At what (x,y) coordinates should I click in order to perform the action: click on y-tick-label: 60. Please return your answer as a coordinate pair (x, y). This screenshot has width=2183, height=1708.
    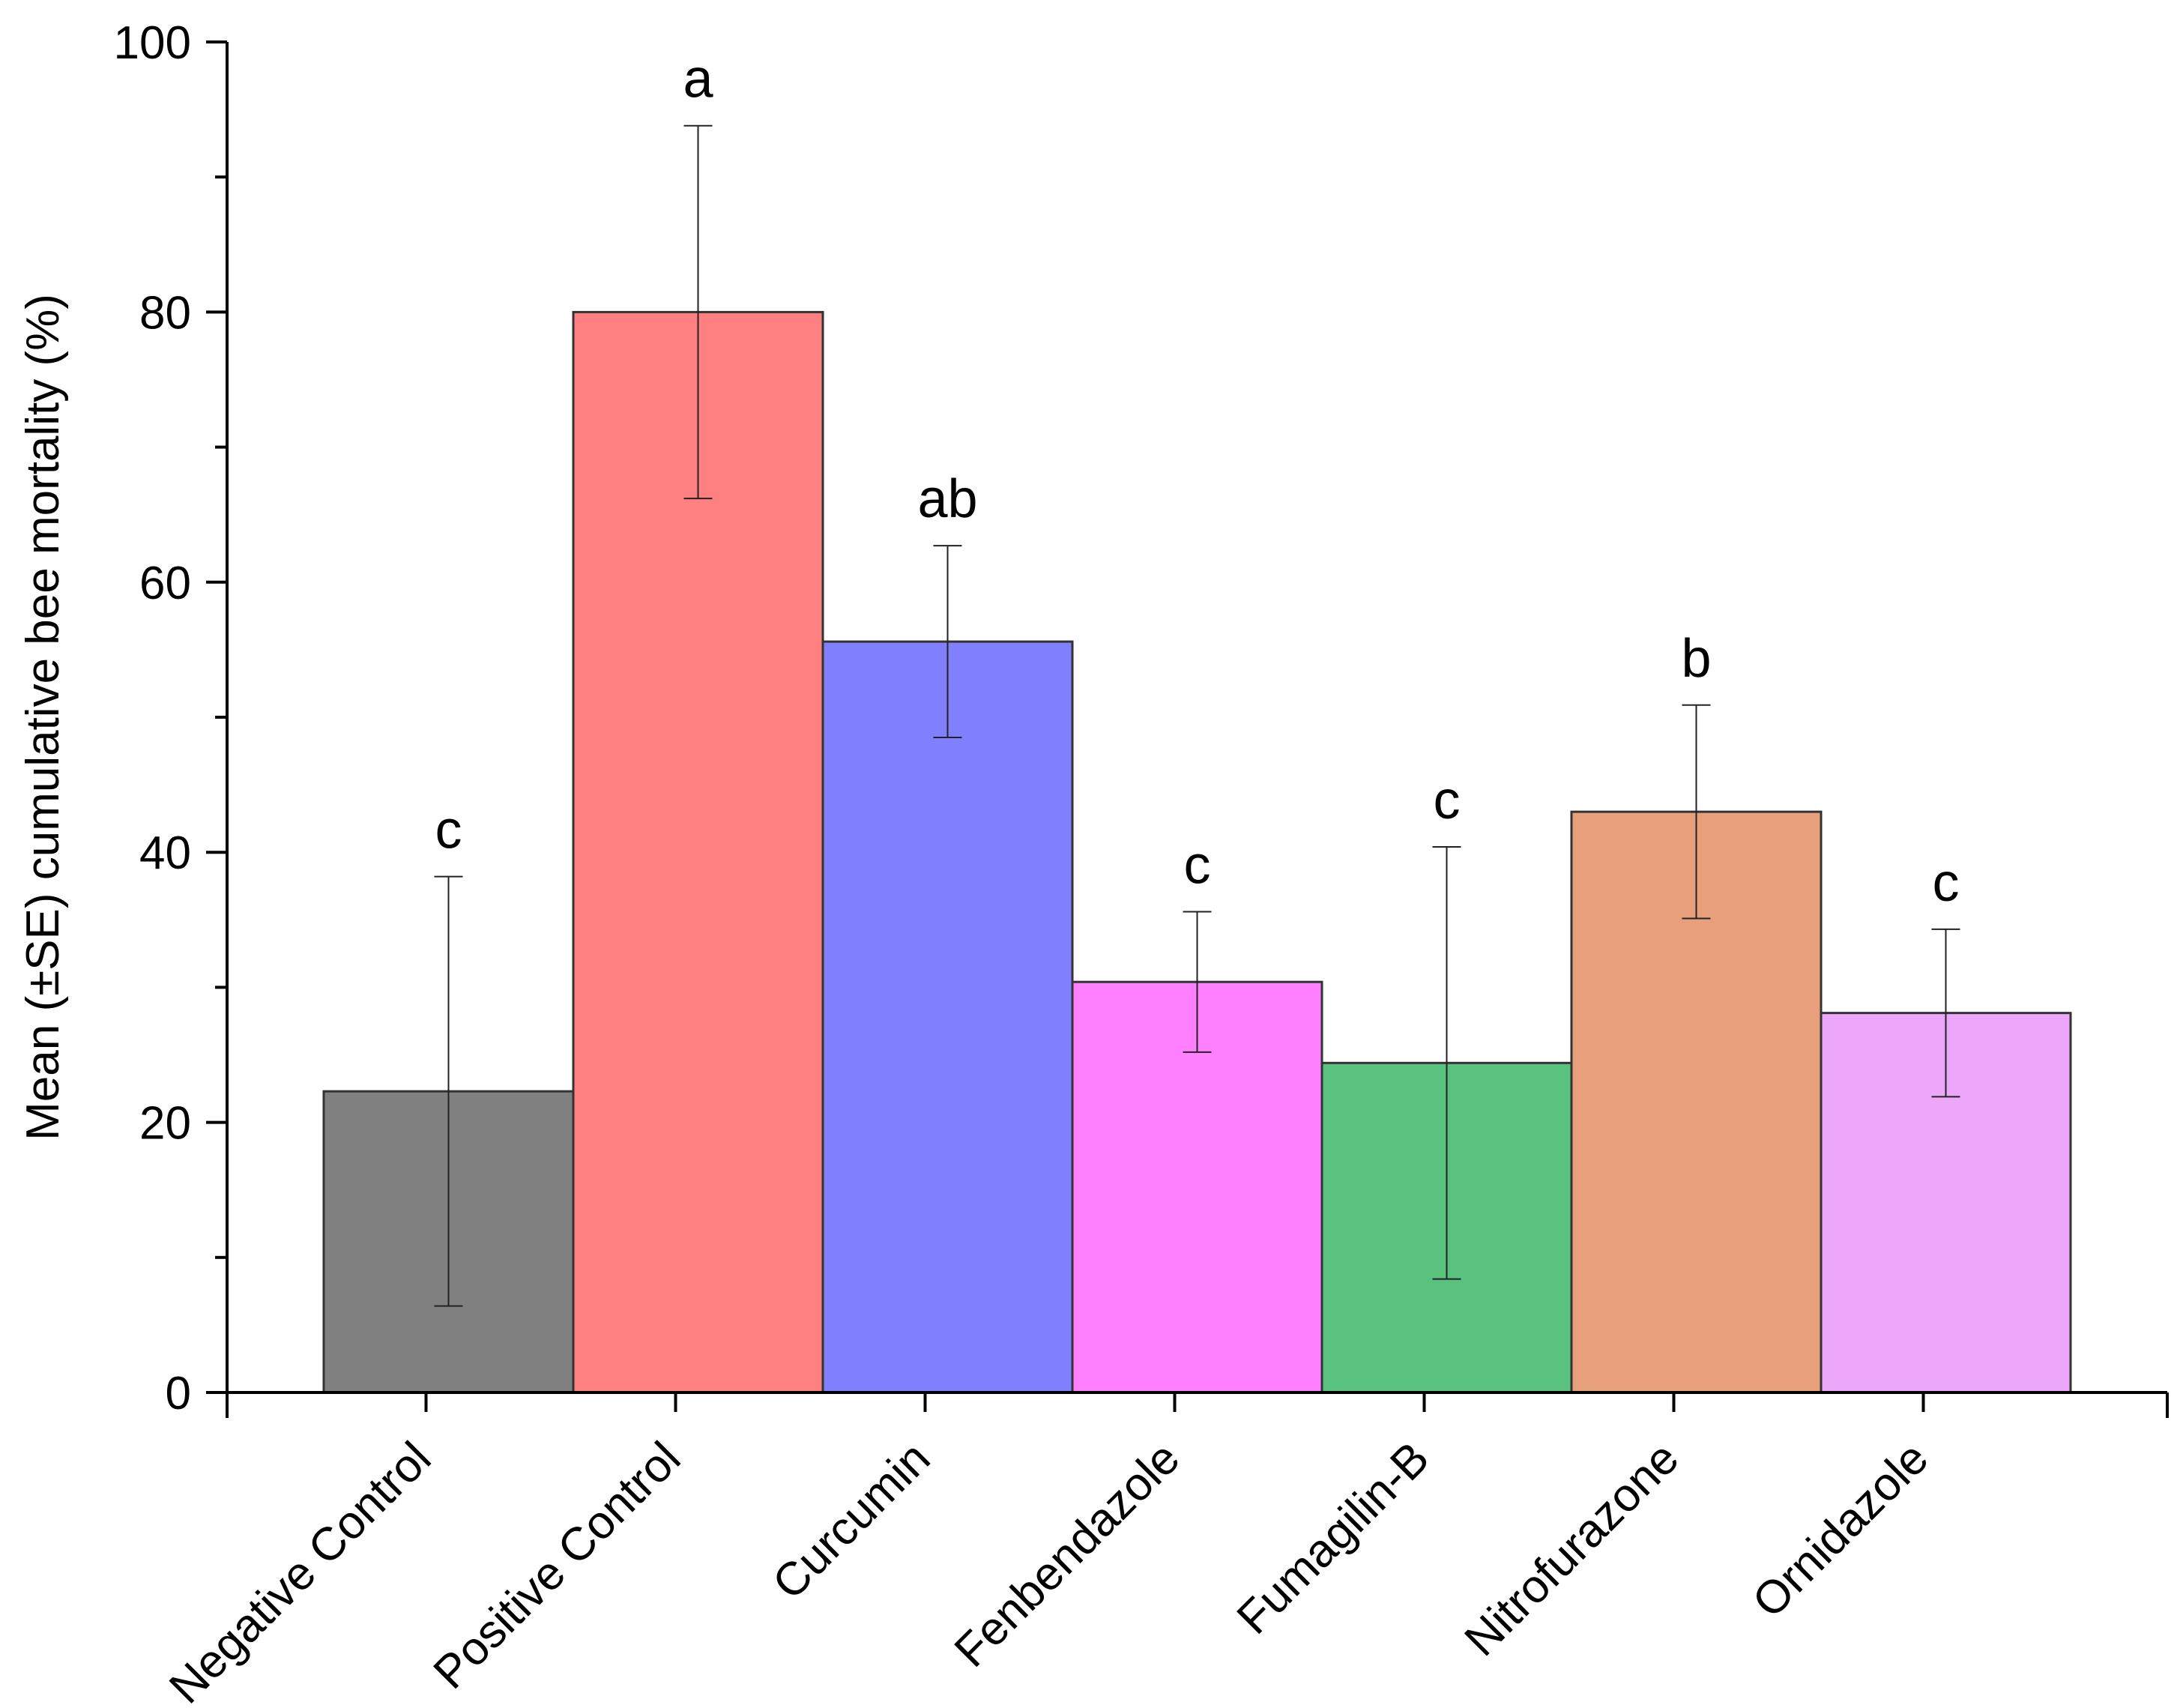
    Looking at the image, I should click on (165, 583).